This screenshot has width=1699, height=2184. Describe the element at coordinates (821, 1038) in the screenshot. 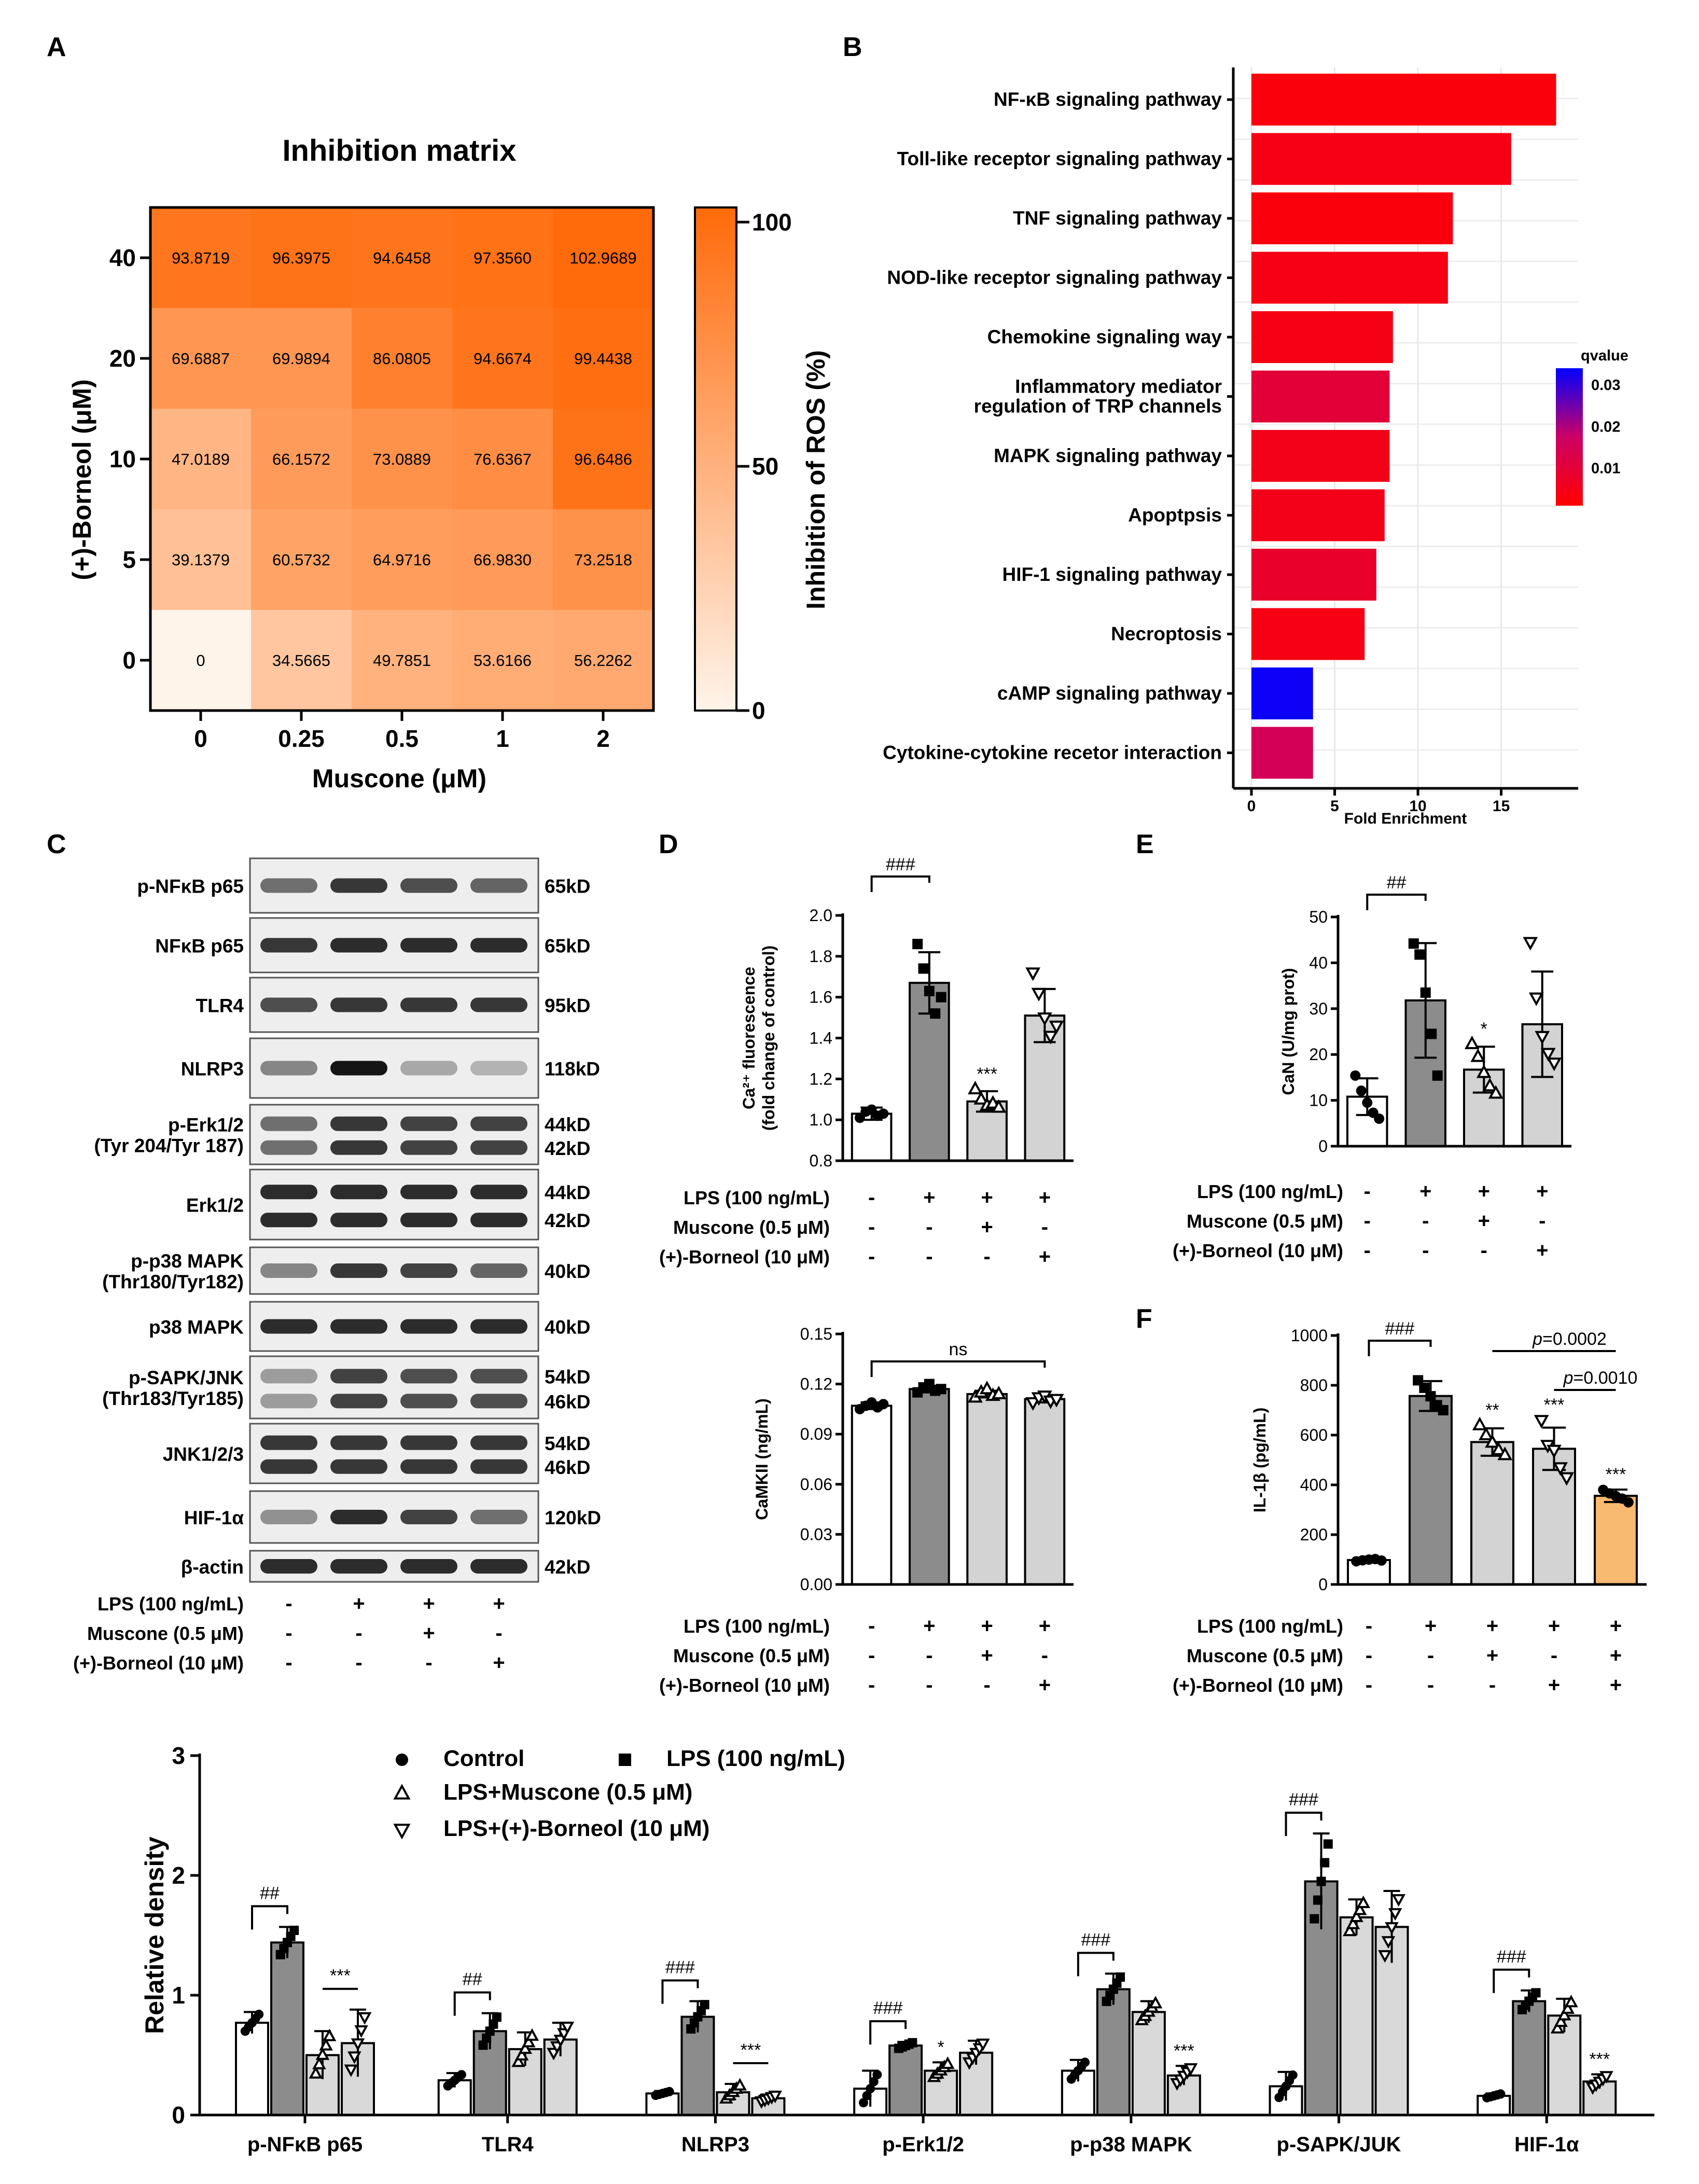

I see `y-tick-label: 1.4` at that location.